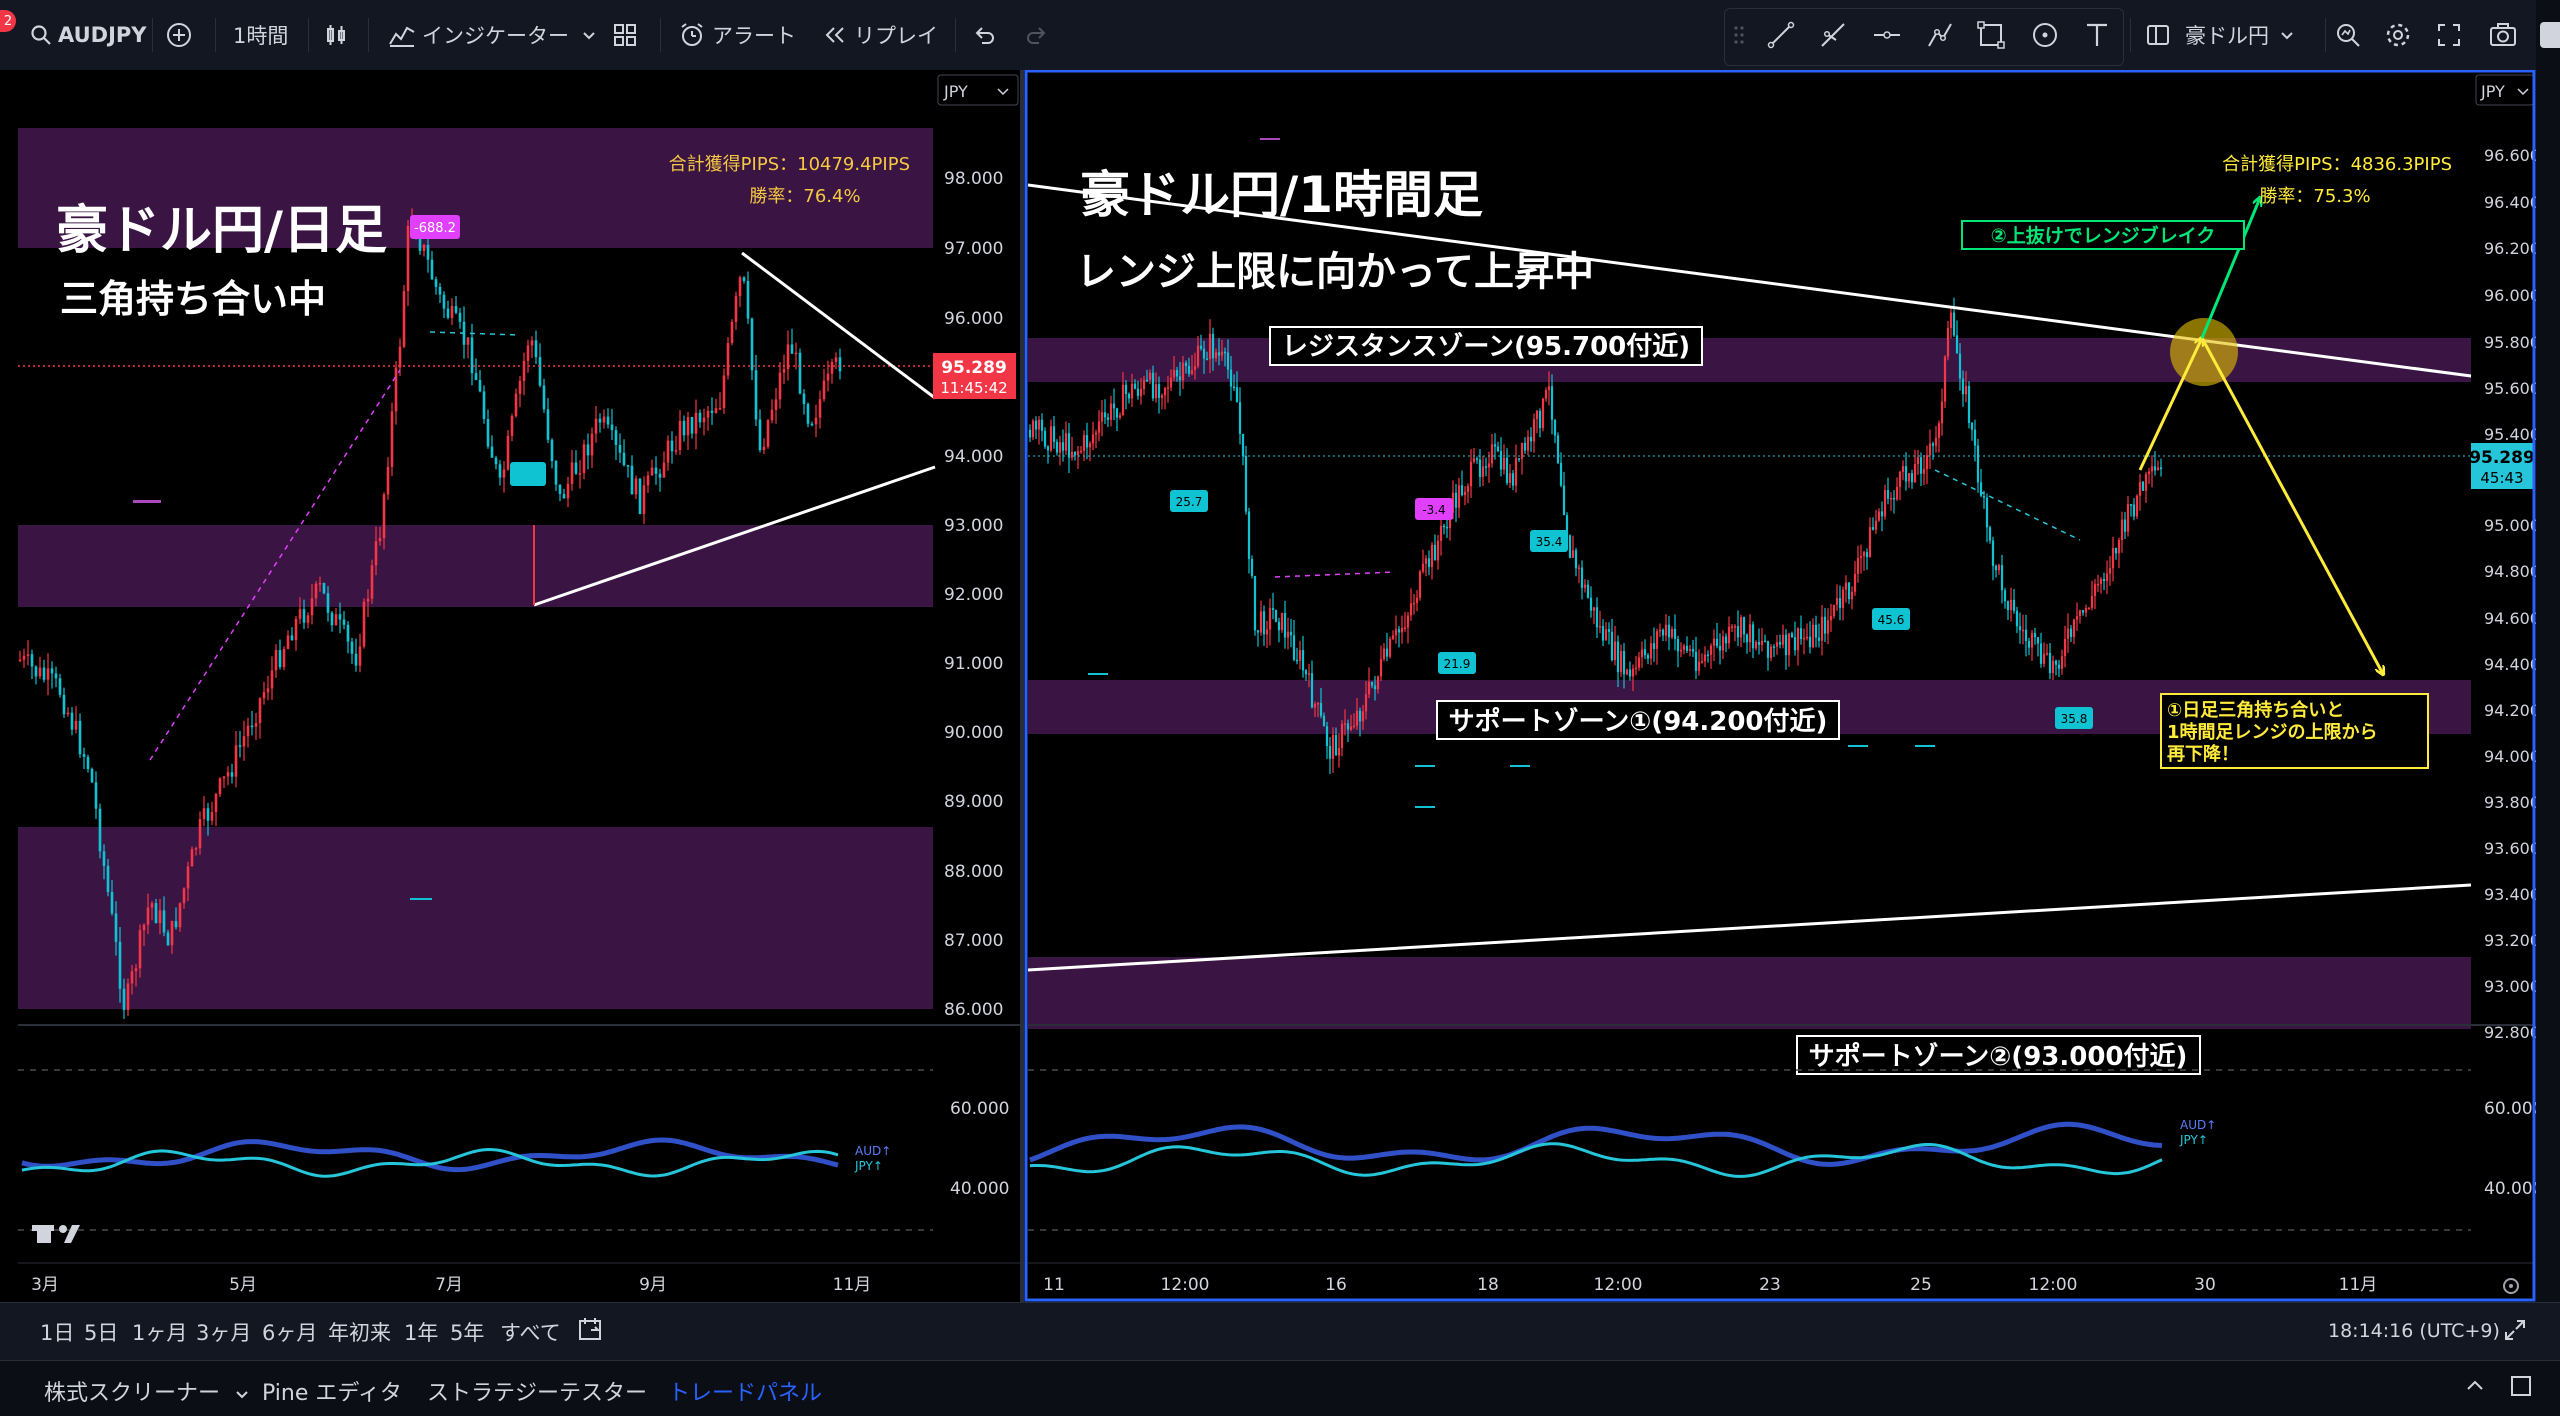  I want to click on range-button: 1日, so click(57, 1333).